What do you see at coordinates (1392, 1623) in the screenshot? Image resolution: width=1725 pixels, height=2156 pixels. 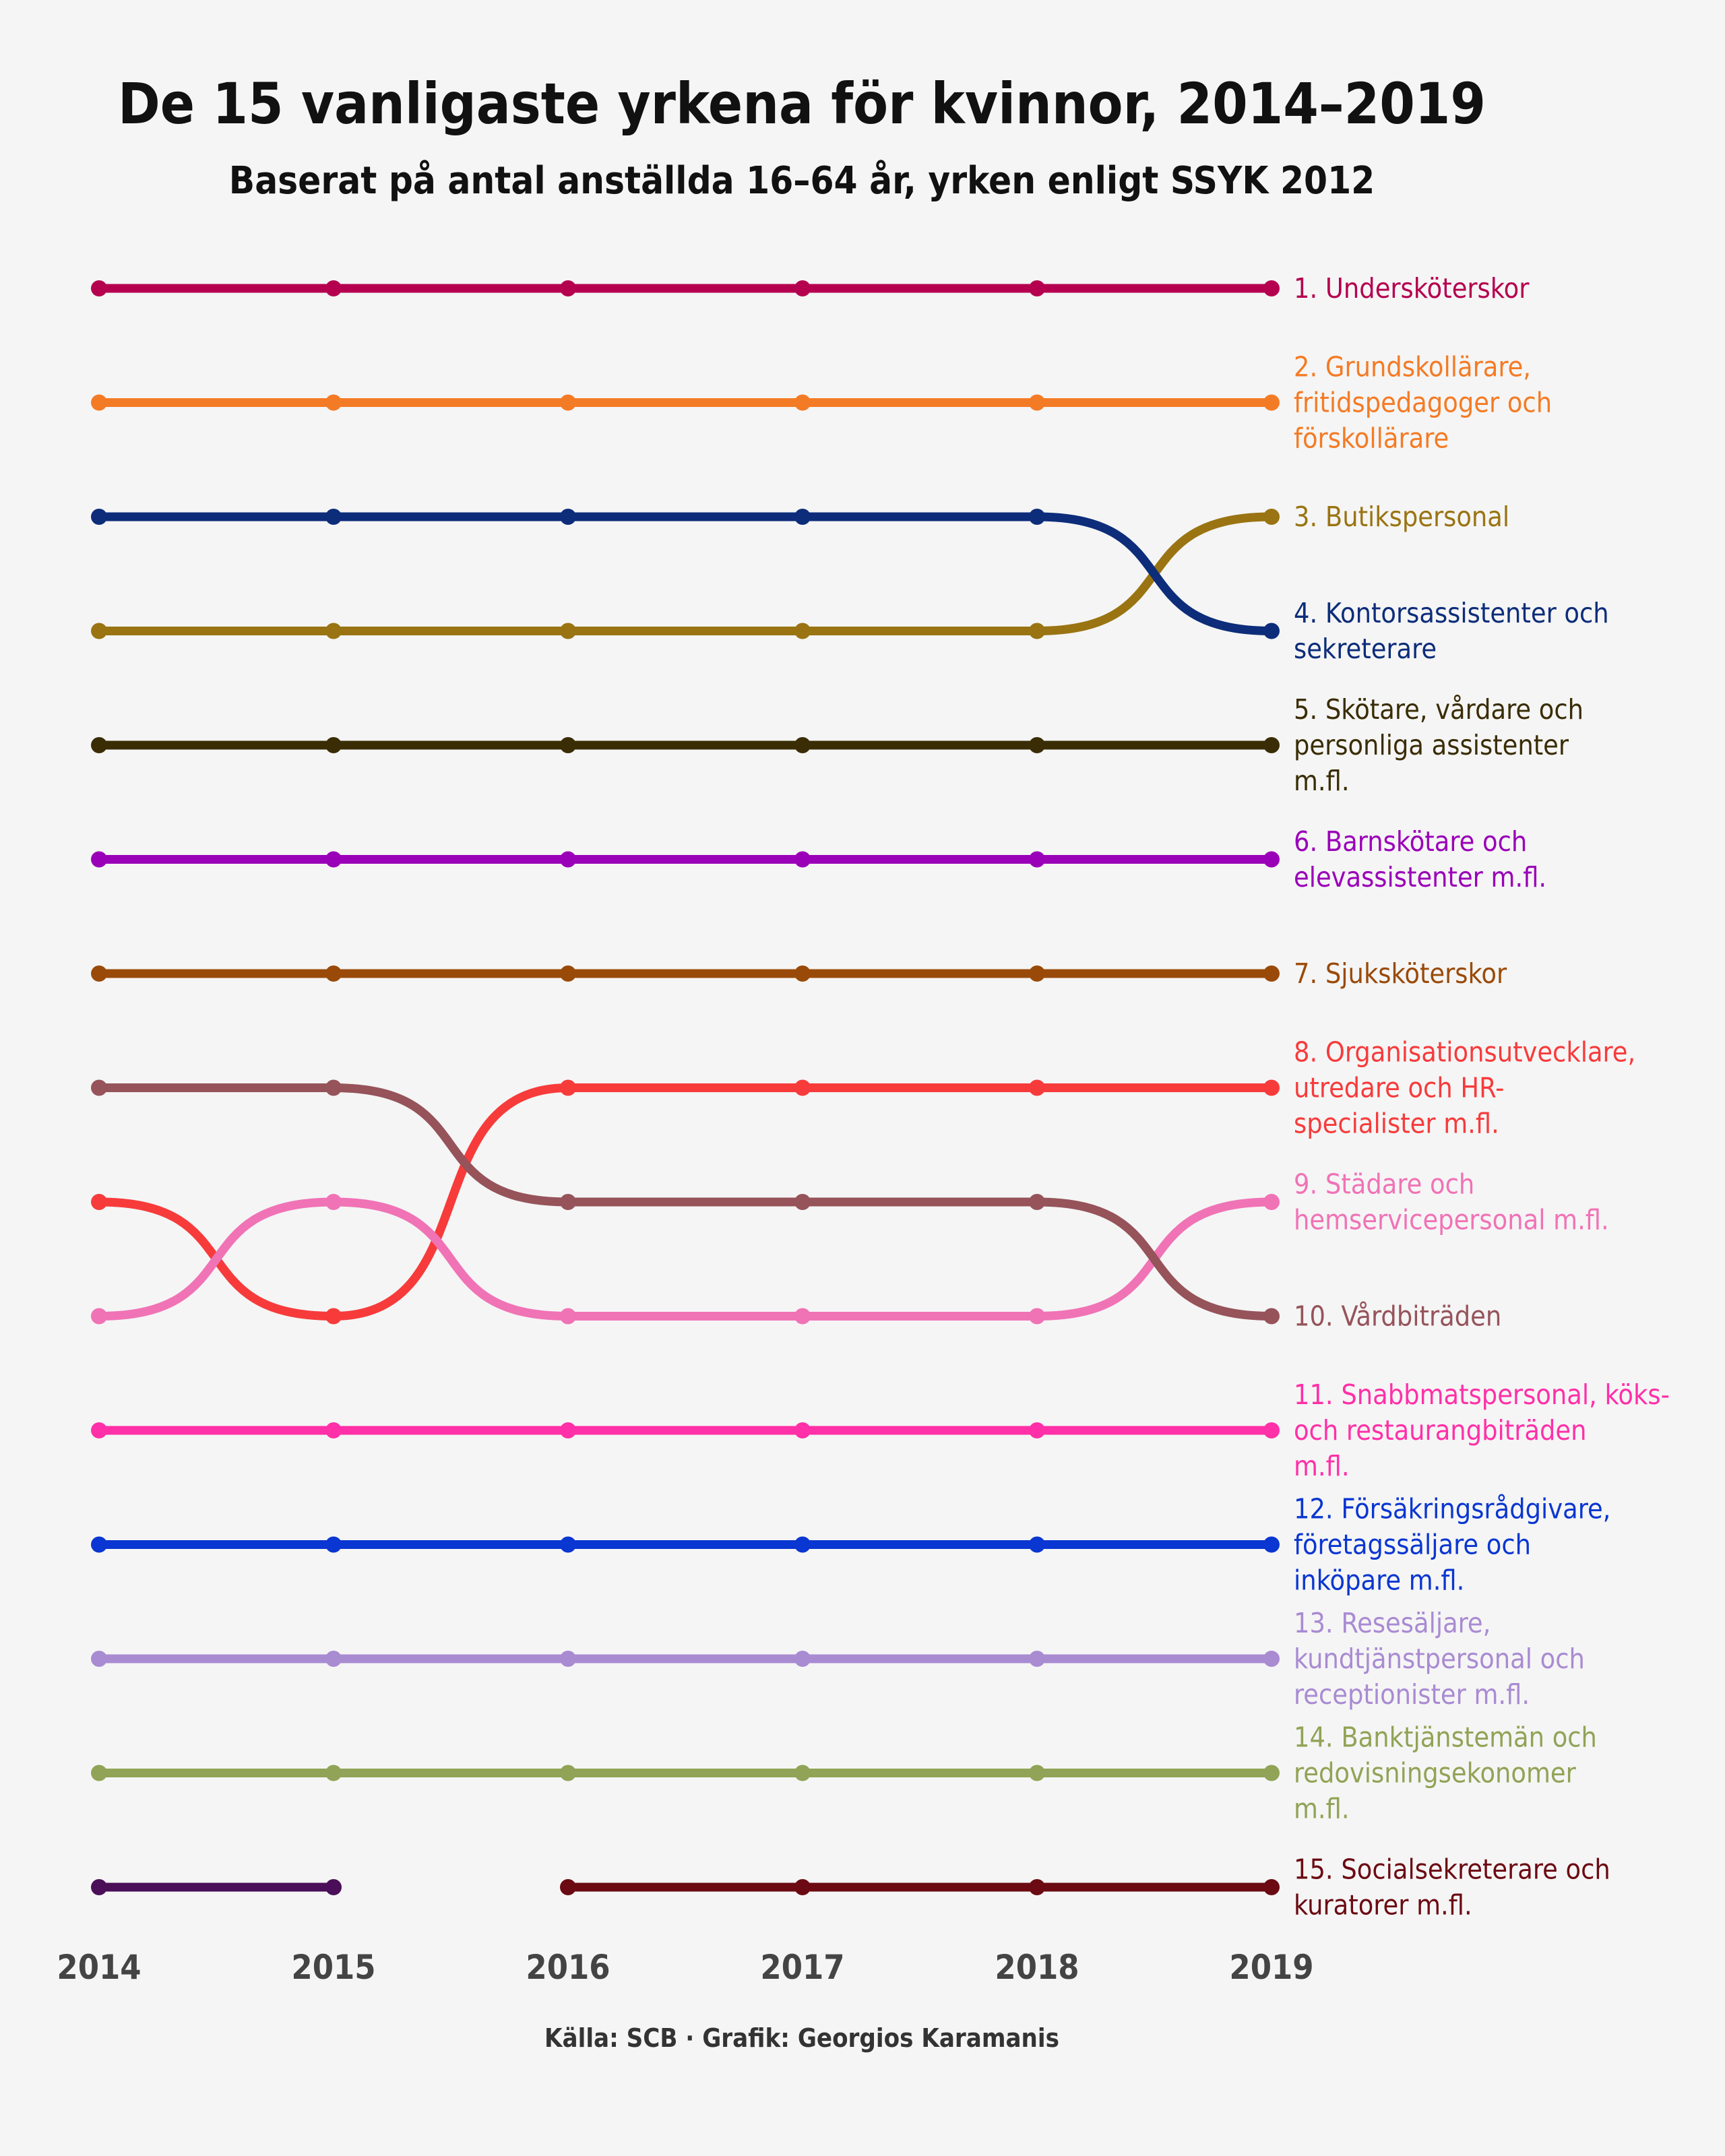 I see `series-label-line: 13. Resesäljare,` at bounding box center [1392, 1623].